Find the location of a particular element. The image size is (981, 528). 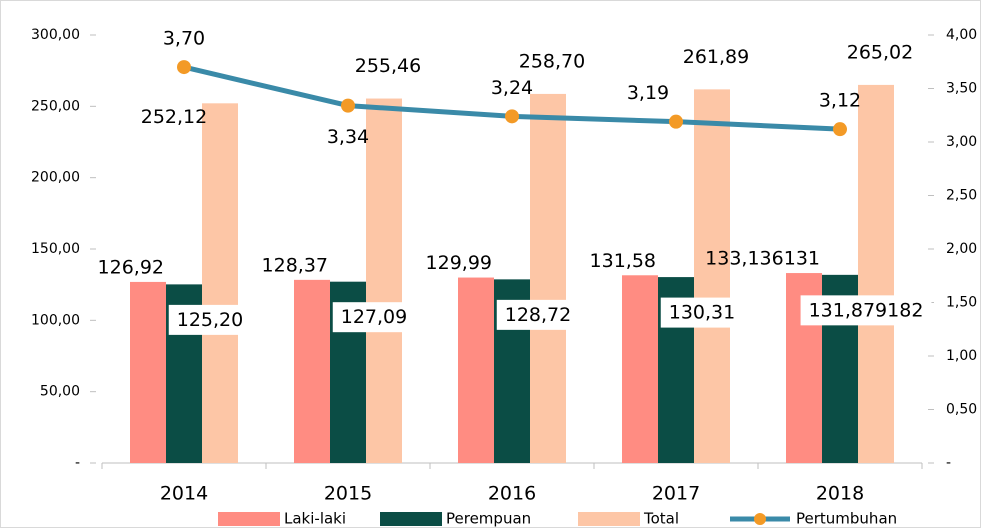

data-label: 261,89 is located at coordinates (716, 57).